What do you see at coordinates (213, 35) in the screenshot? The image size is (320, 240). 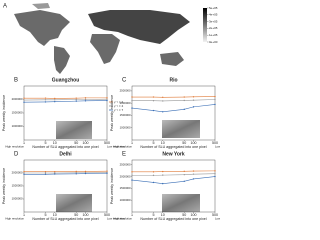 I see `colorbar-label: 1e+05` at bounding box center [213, 35].